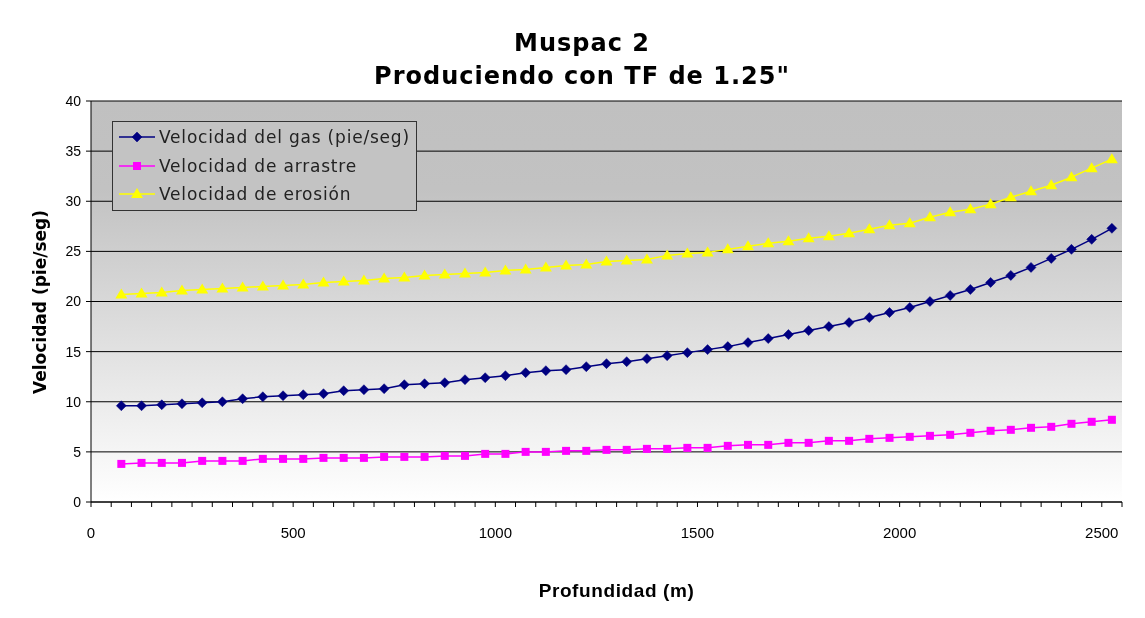 This screenshot has width=1145, height=618. I want to click on x-tick-label: 2000, so click(899, 532).